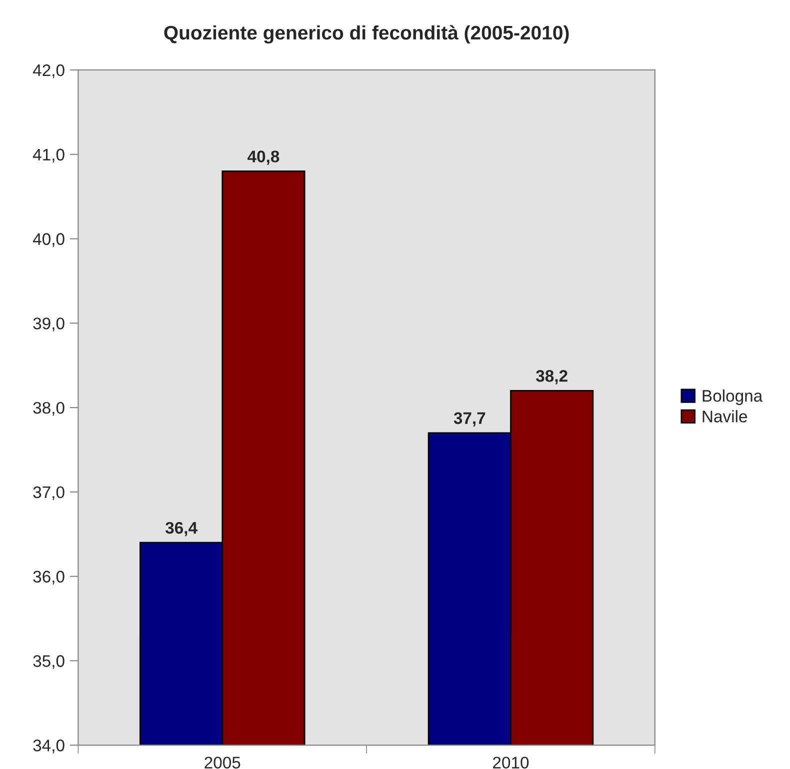  What do you see at coordinates (511, 762) in the screenshot?
I see `x-tick-label: 2010` at bounding box center [511, 762].